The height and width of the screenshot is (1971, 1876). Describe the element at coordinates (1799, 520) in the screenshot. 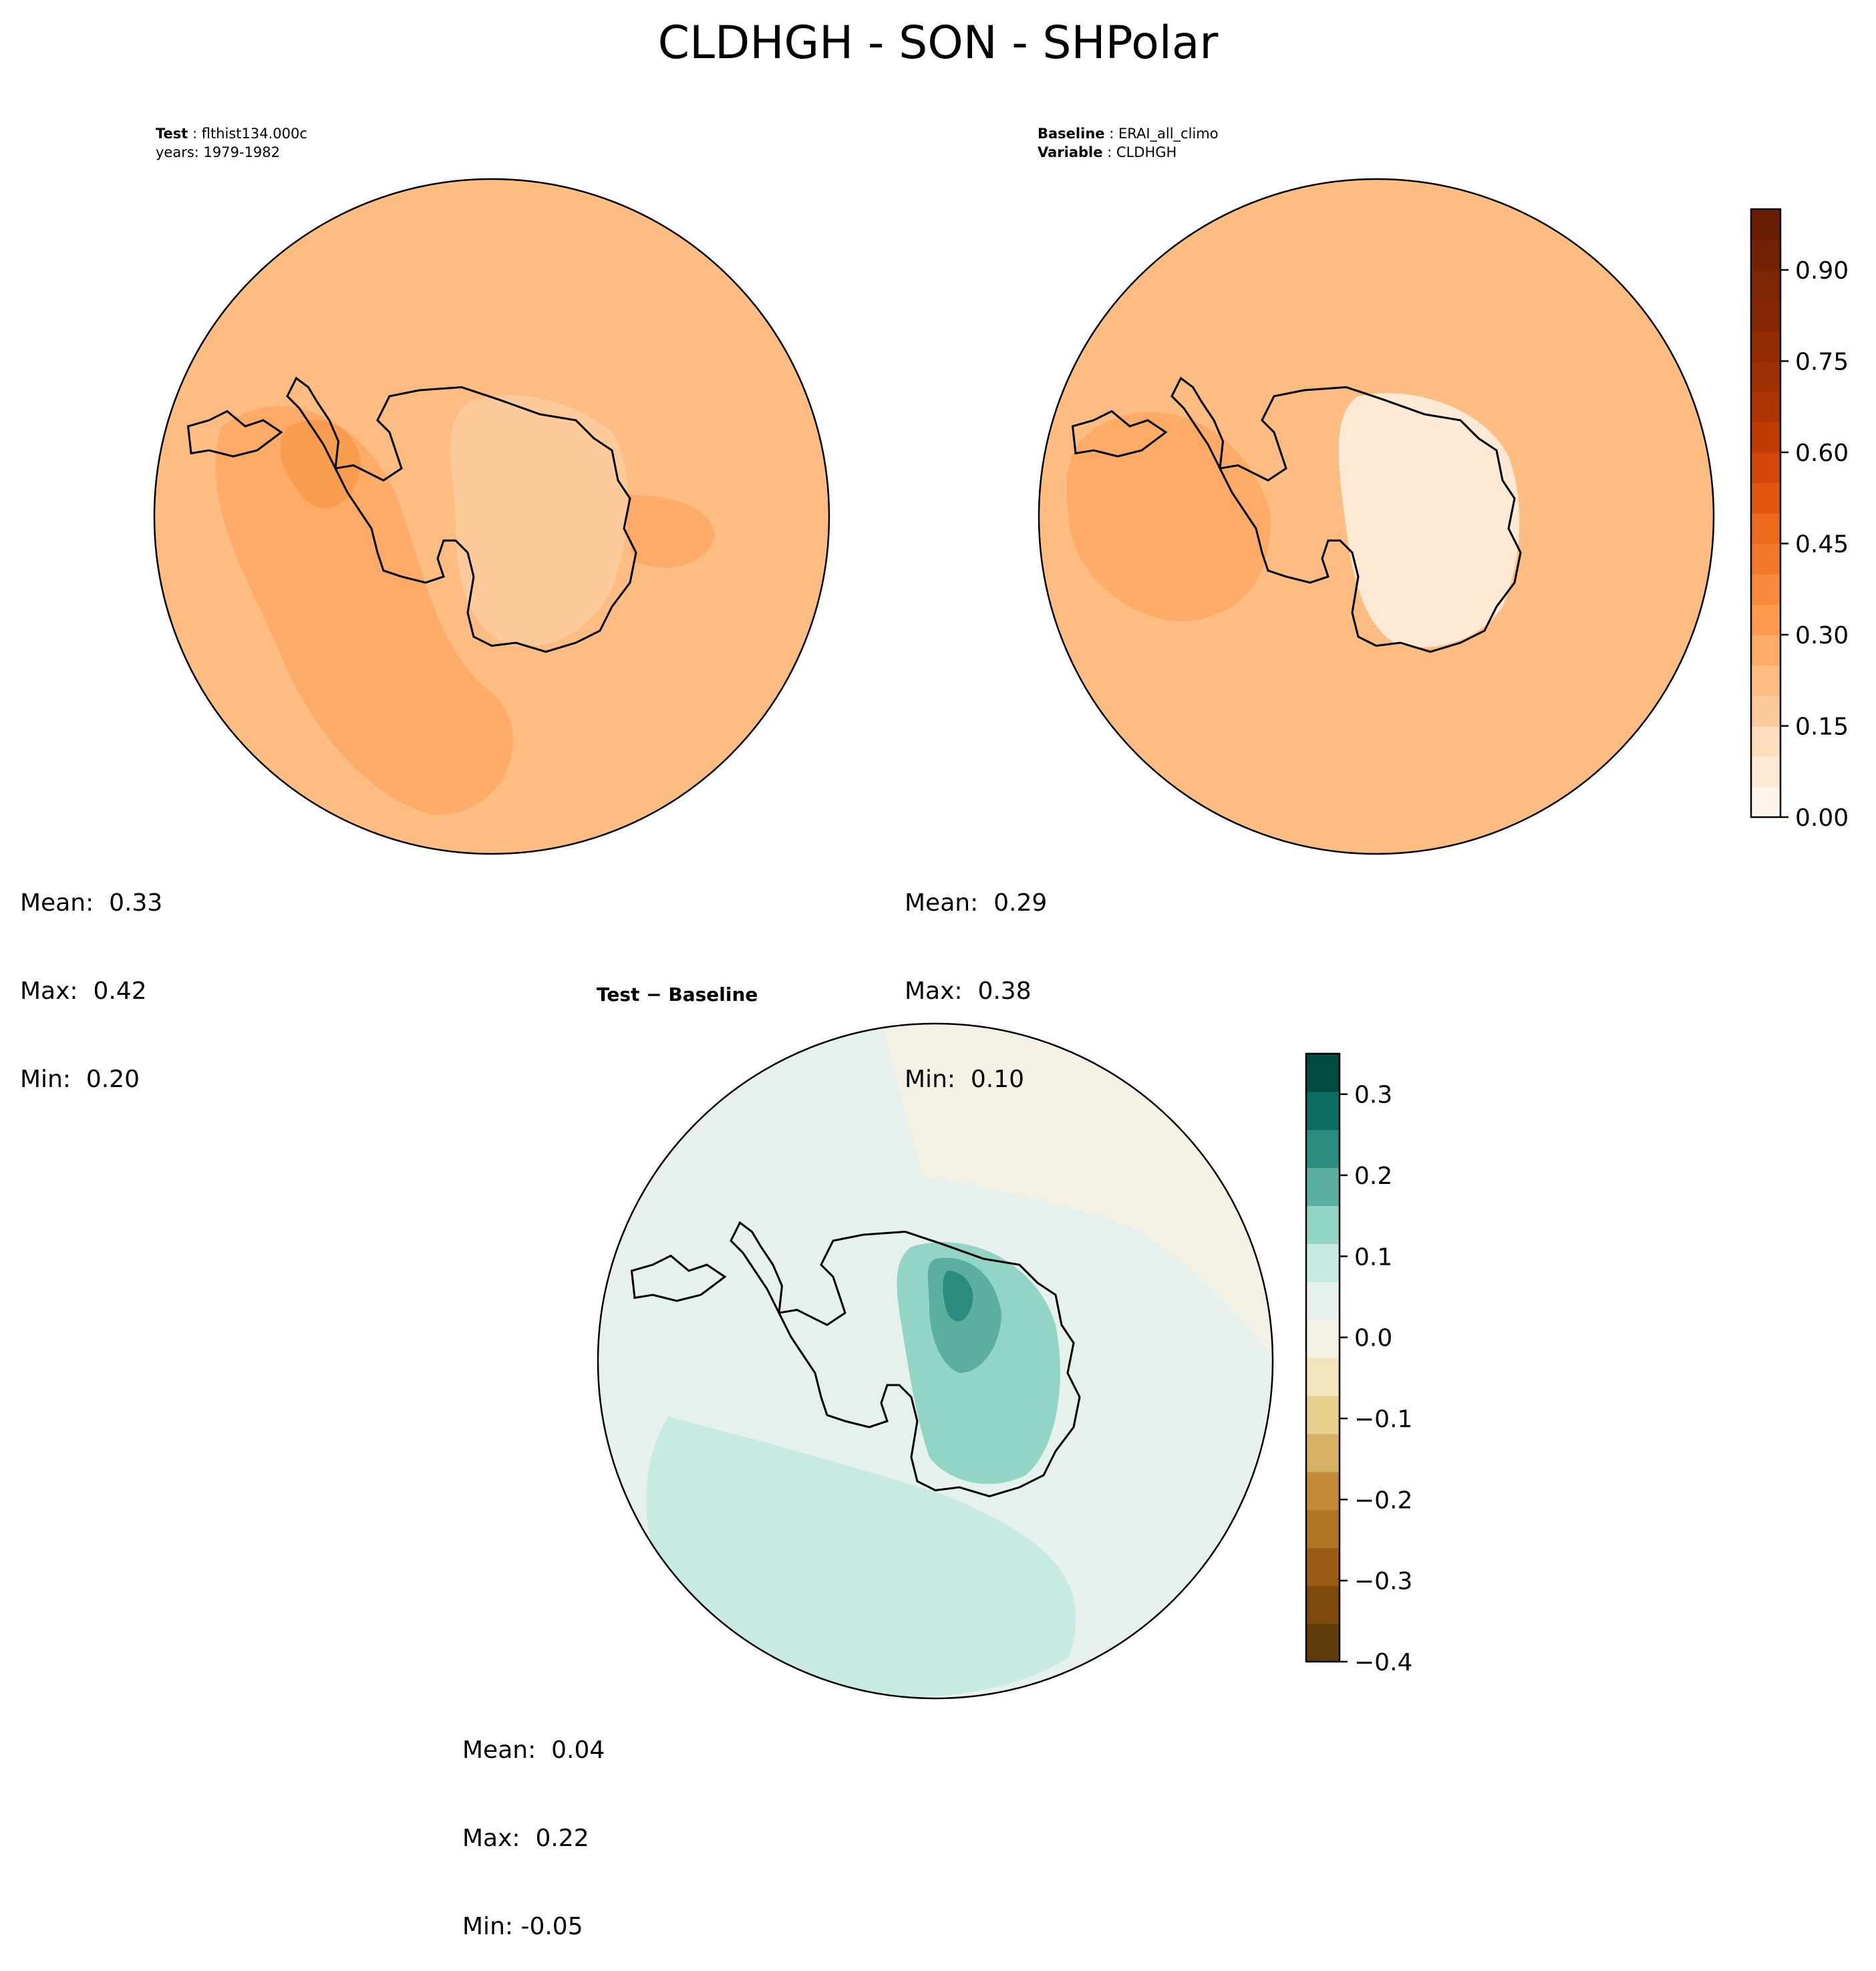

I see `main-colorbar: 0.00 0.15 0.30 0.45 0.60 0.75 0.90` at that location.